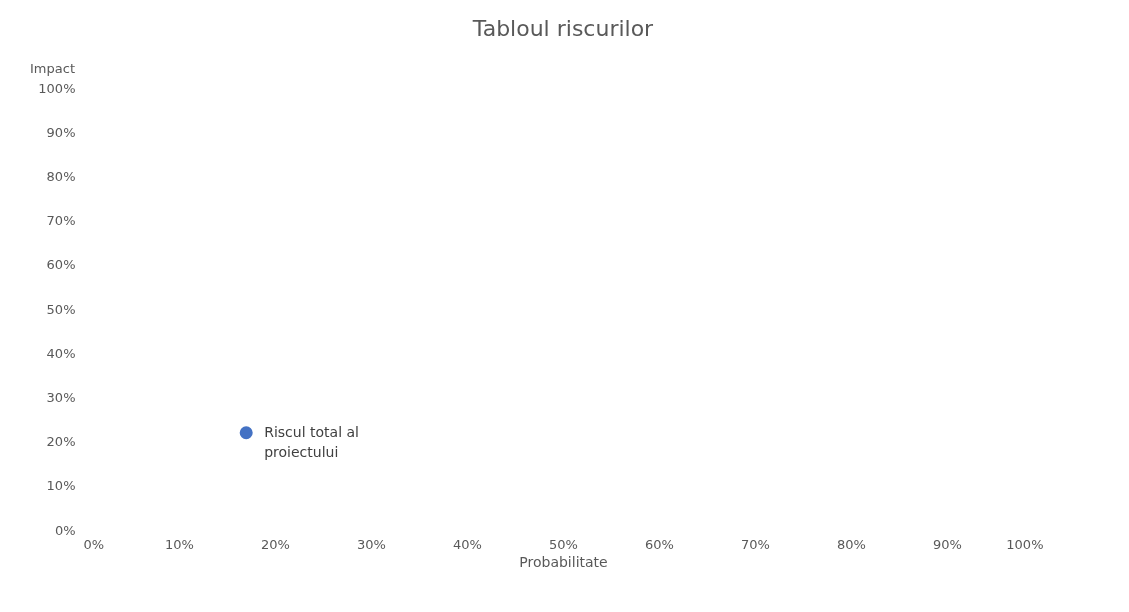 Image resolution: width=1129 pixels, height=612 pixels. I want to click on y-axis-title: Impact, so click(52, 68).